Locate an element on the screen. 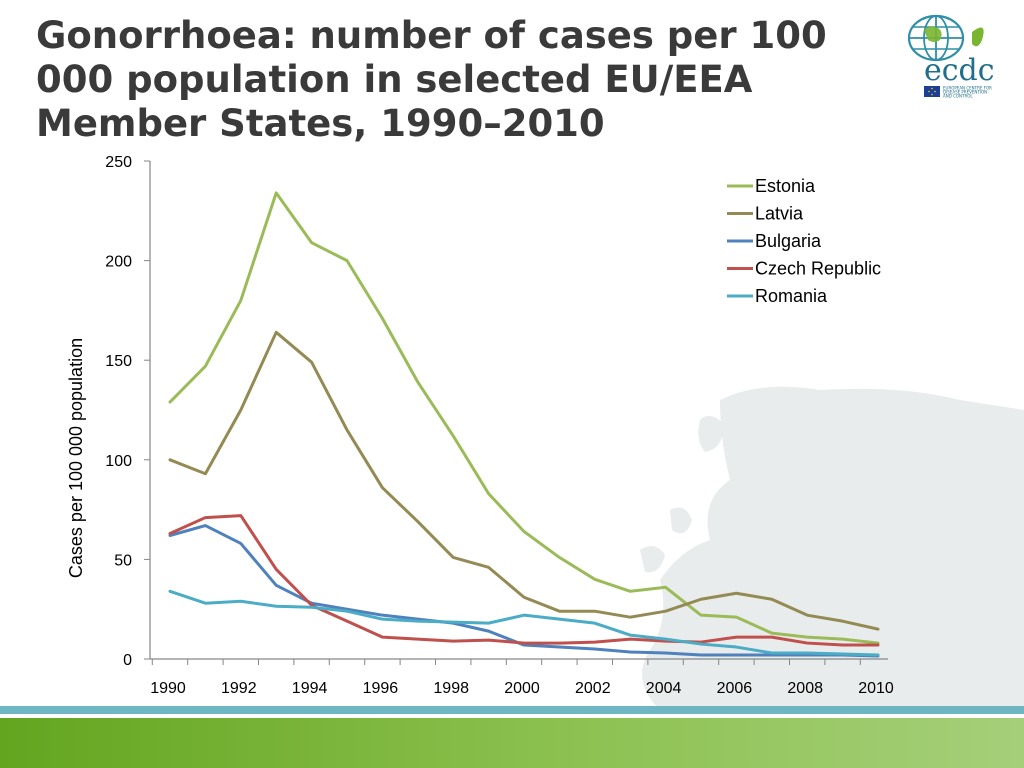 The width and height of the screenshot is (1024, 768). legend-label: Latvia is located at coordinates (779, 214).